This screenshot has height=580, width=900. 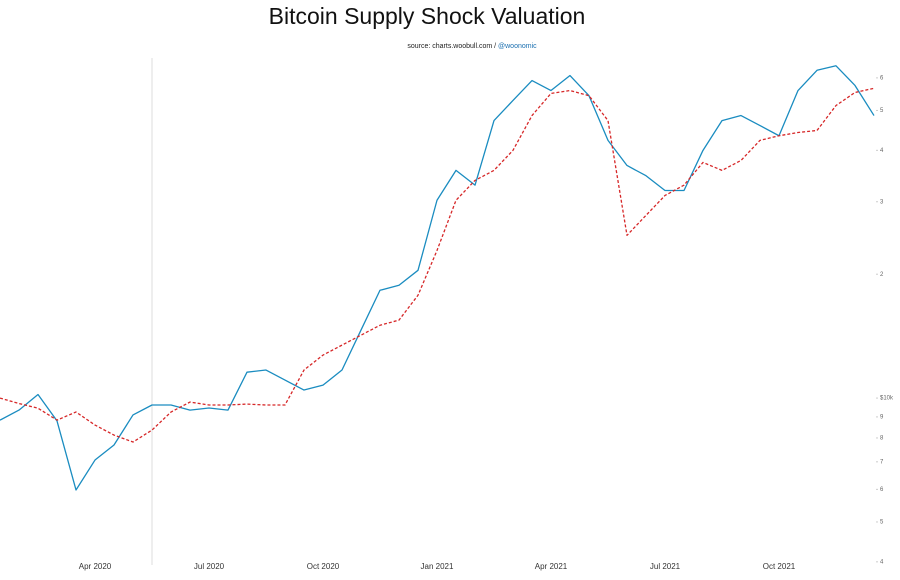 I want to click on y-tick-label: $10k, so click(x=887, y=399).